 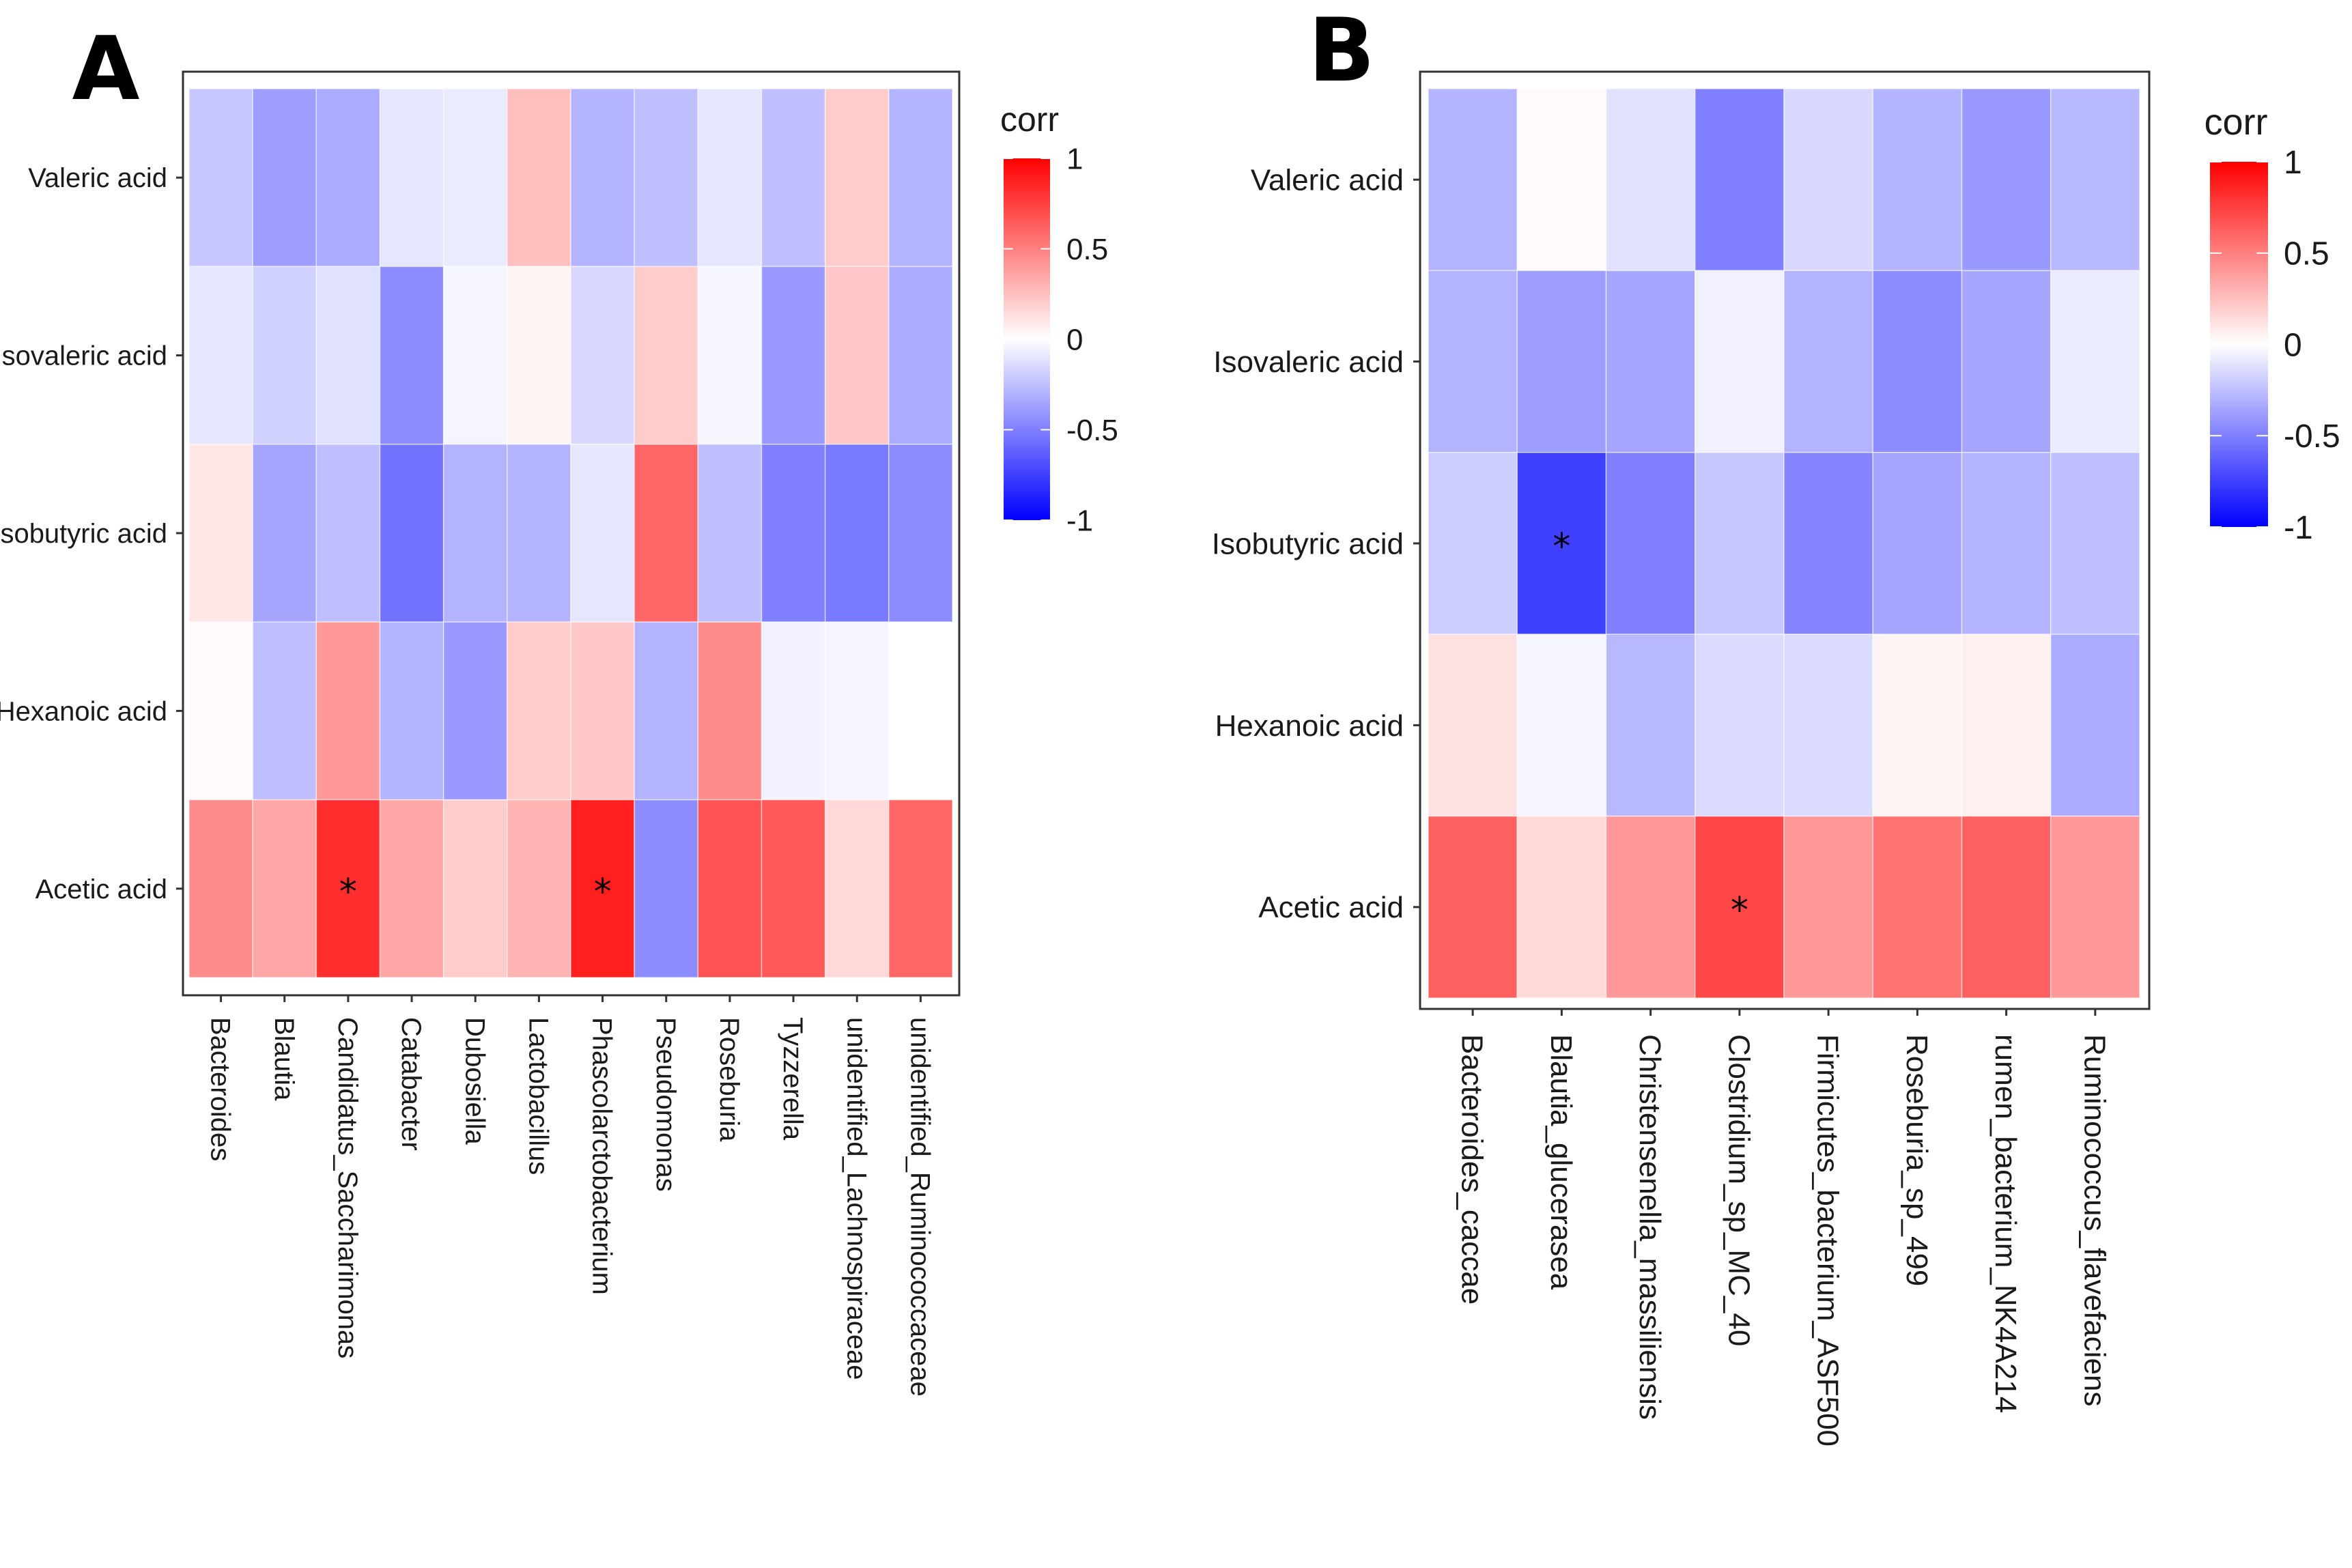 I want to click on heatmap-cell-b-isobutyric-acid-bacteroides-caccae, so click(x=1473, y=543).